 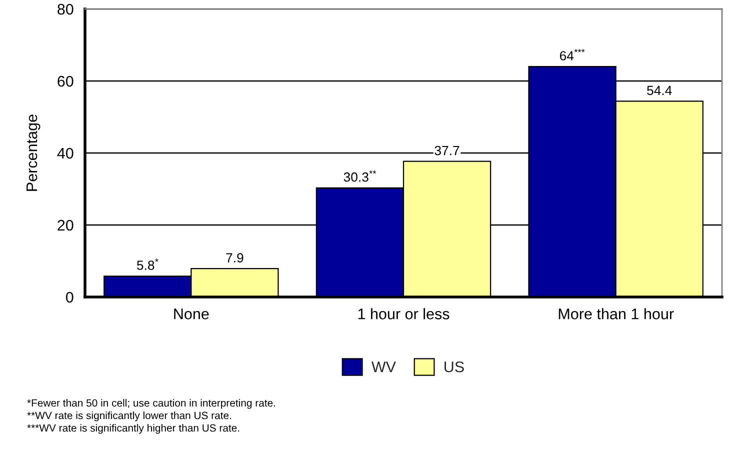 What do you see at coordinates (66, 81) in the screenshot?
I see `y-tick-label: 60` at bounding box center [66, 81].